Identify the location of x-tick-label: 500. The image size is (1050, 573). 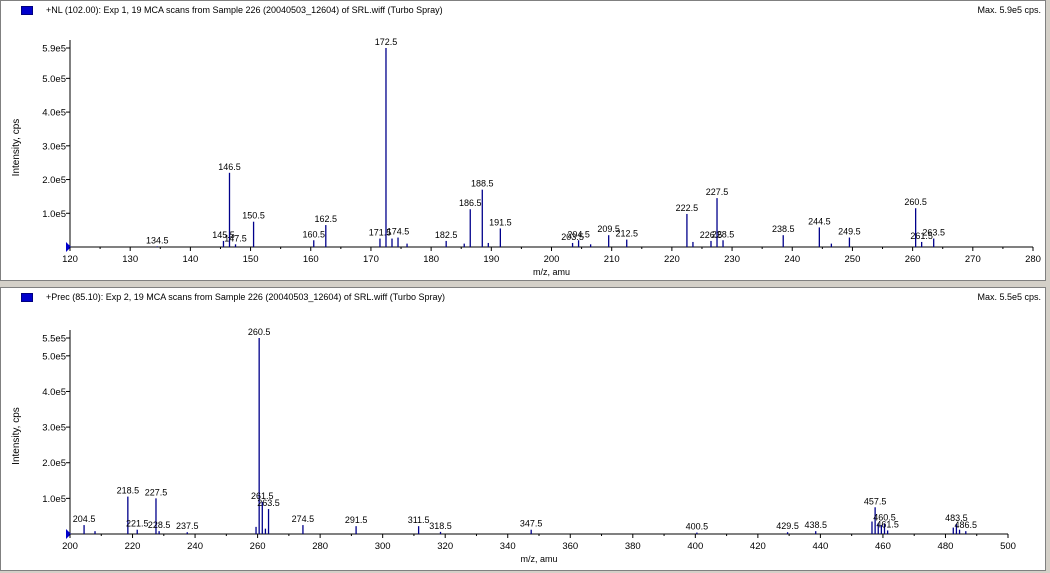
(1008, 546).